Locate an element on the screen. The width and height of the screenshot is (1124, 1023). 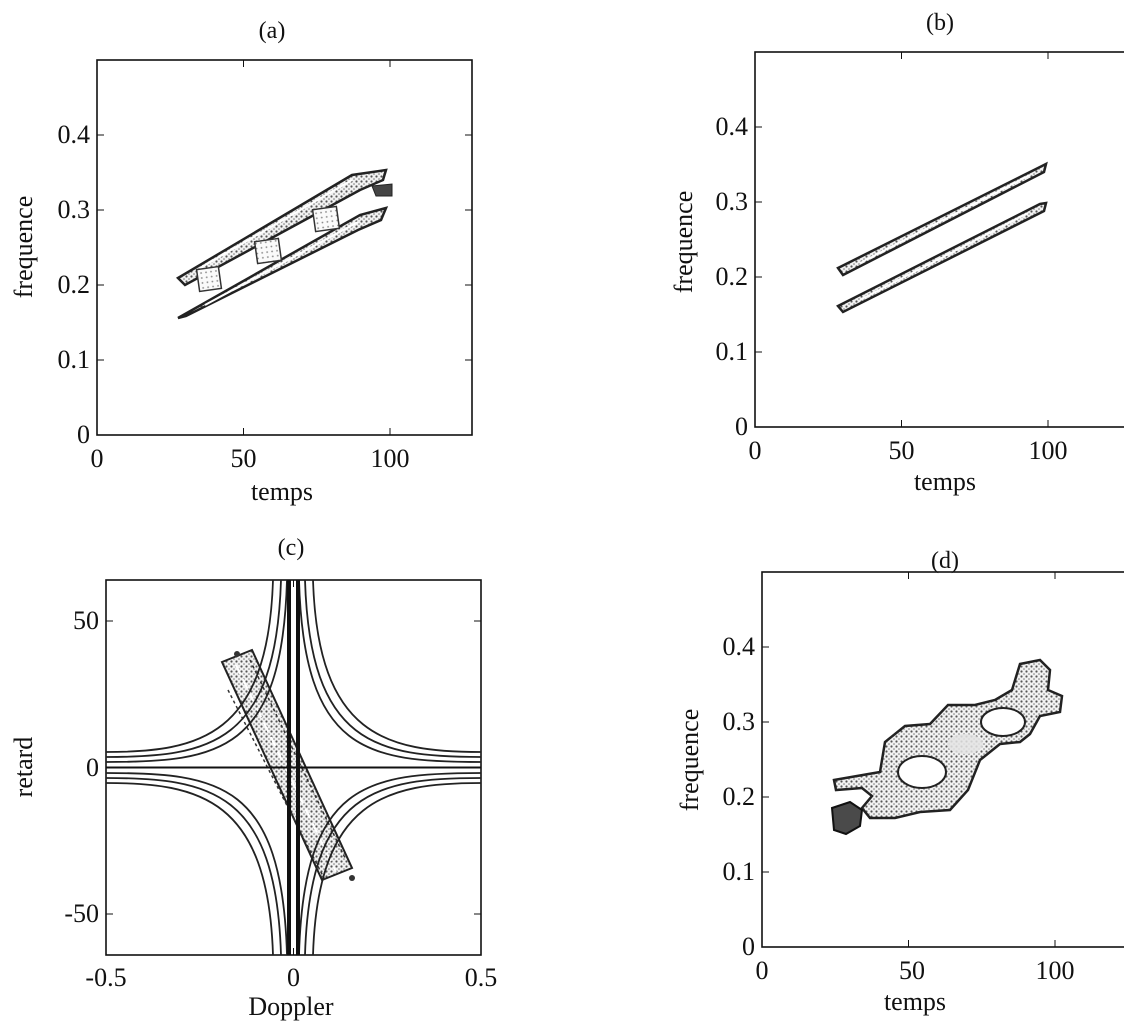
panel-b-xtick-50: 50 is located at coordinates (902, 450).